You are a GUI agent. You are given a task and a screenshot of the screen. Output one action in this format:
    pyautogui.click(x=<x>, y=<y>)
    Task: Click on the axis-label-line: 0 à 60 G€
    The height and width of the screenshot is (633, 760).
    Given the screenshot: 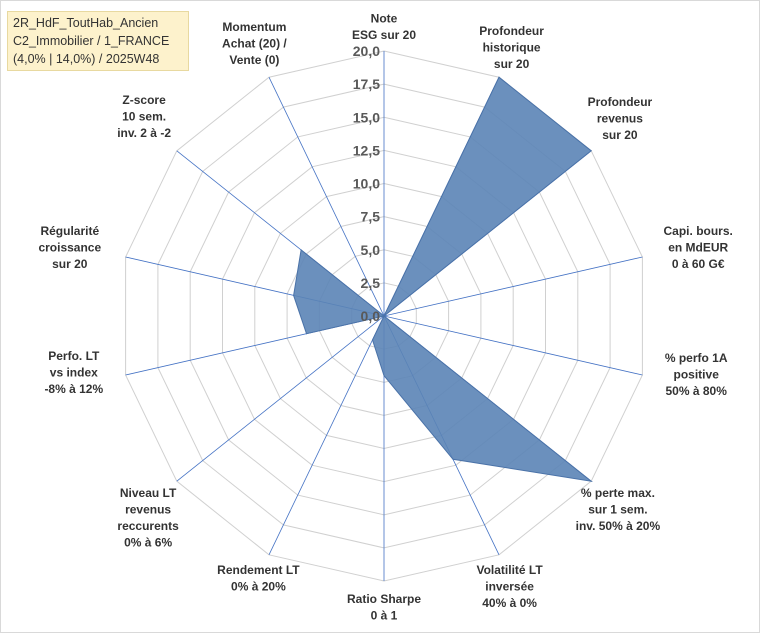 What is the action you would take?
    pyautogui.click(x=698, y=264)
    